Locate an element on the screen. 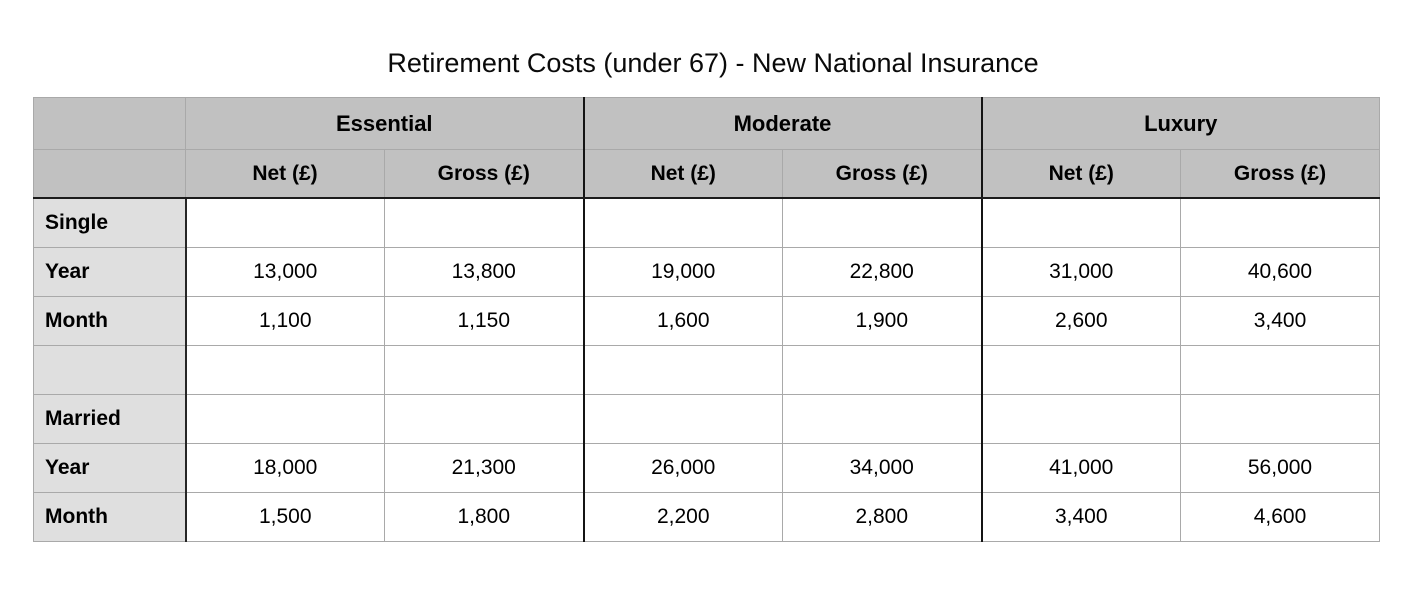 The width and height of the screenshot is (1426, 592). table-cell: 34,000 is located at coordinates (882, 468).